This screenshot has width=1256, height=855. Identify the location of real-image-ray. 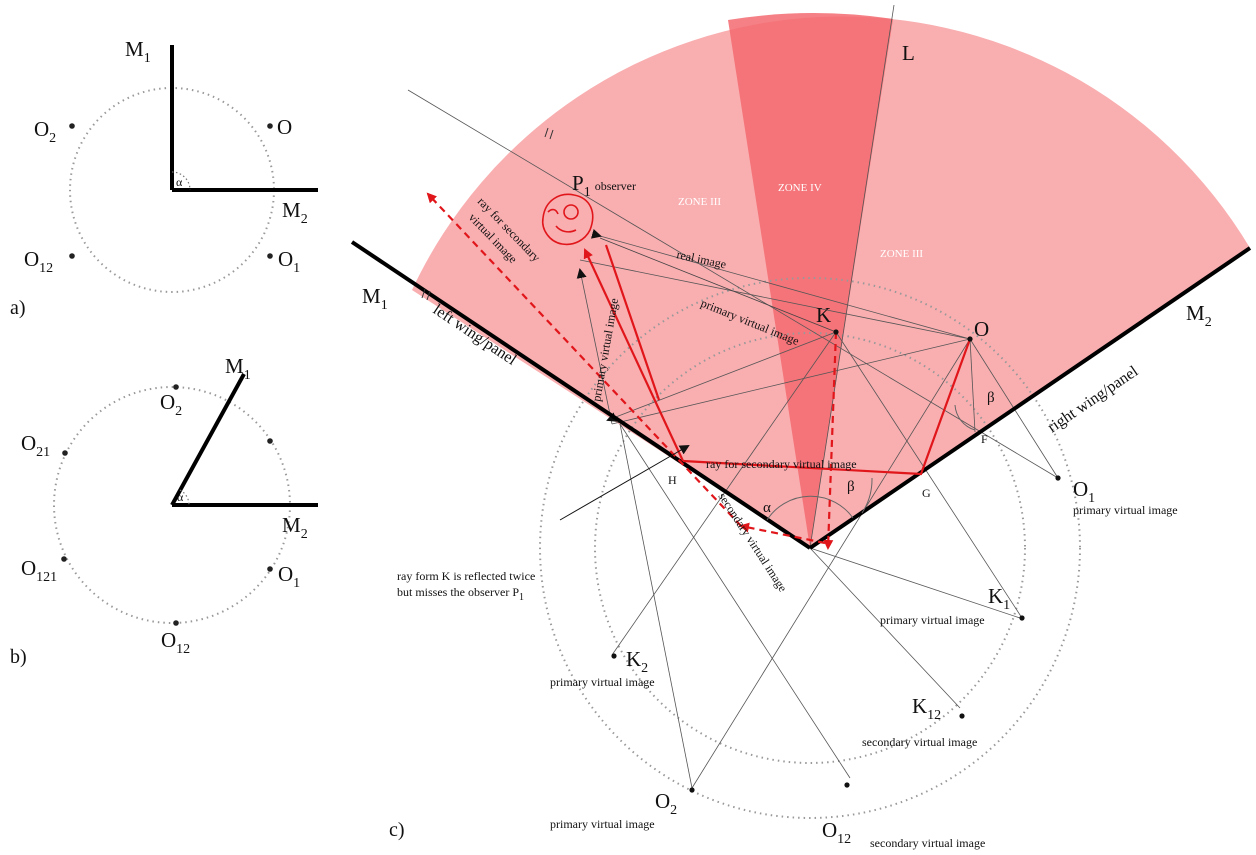
(718, 285).